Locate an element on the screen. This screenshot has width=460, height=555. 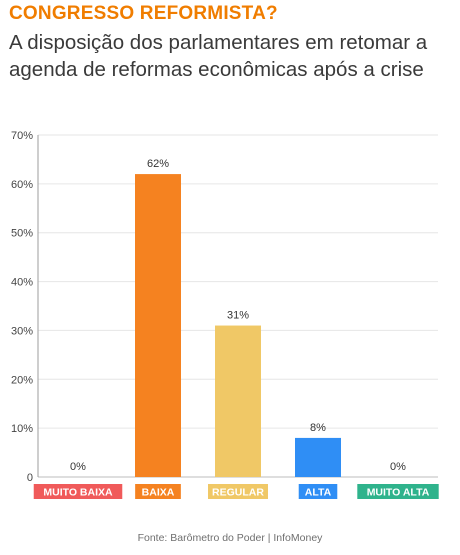
y-axis: 0 10% 20% 30% 40% 50% 60% 70% is located at coordinates (25, 307).